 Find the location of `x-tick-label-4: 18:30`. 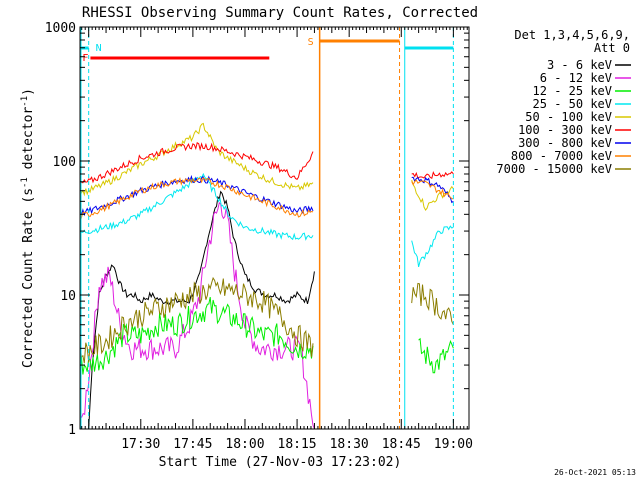

x-tick-label-4: 18:30 is located at coordinates (349, 444).